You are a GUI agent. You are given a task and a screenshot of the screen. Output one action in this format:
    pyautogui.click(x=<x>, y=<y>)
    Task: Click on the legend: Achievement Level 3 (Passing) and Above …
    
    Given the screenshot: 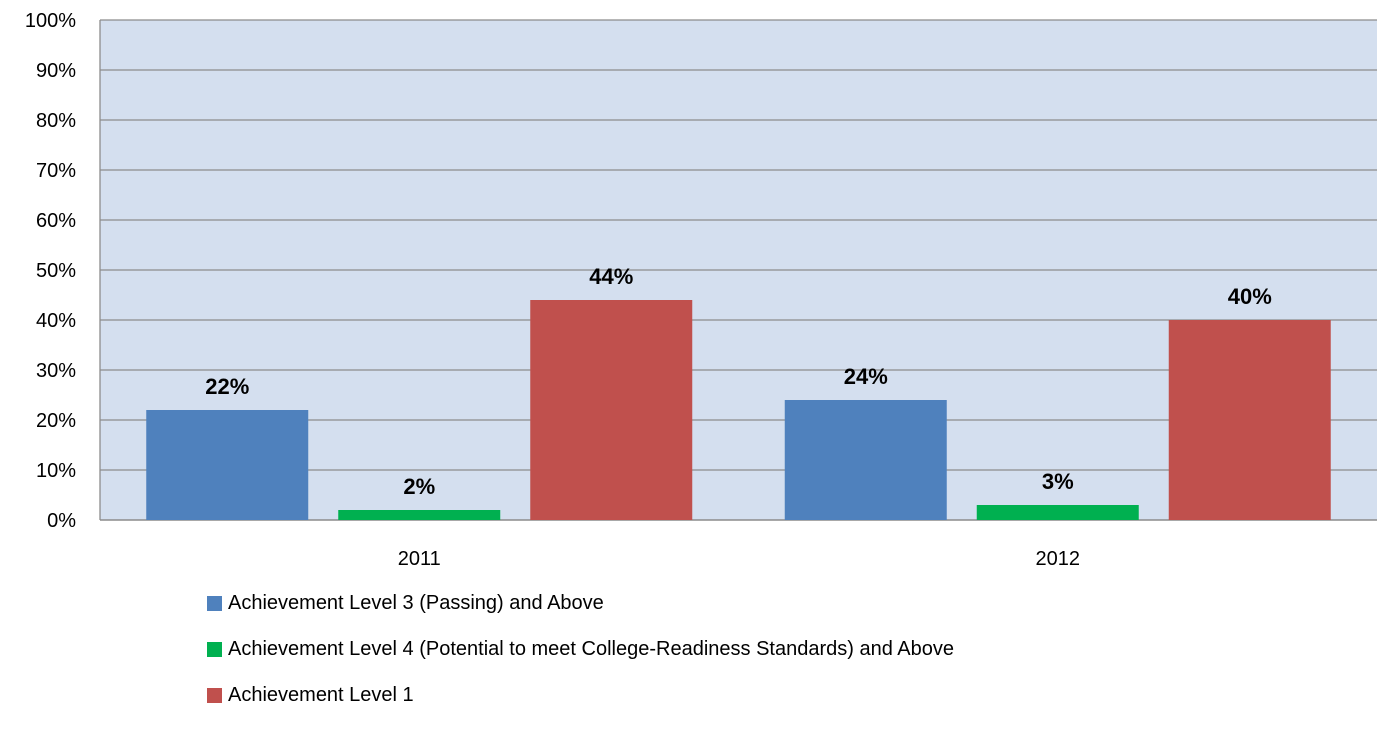 What is the action you would take?
    pyautogui.click(x=580, y=661)
    